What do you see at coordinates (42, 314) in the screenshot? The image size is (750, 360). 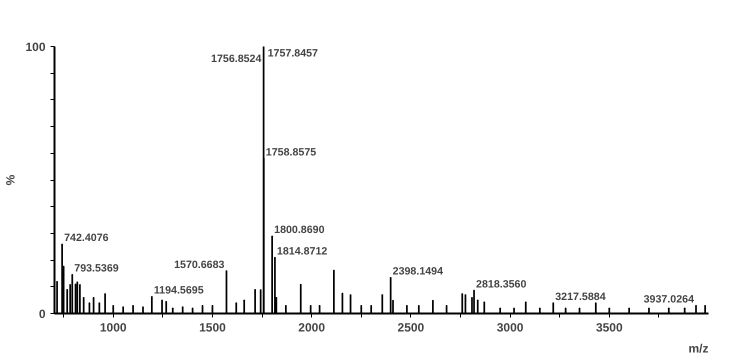 I see `y-tick-label: 0` at bounding box center [42, 314].